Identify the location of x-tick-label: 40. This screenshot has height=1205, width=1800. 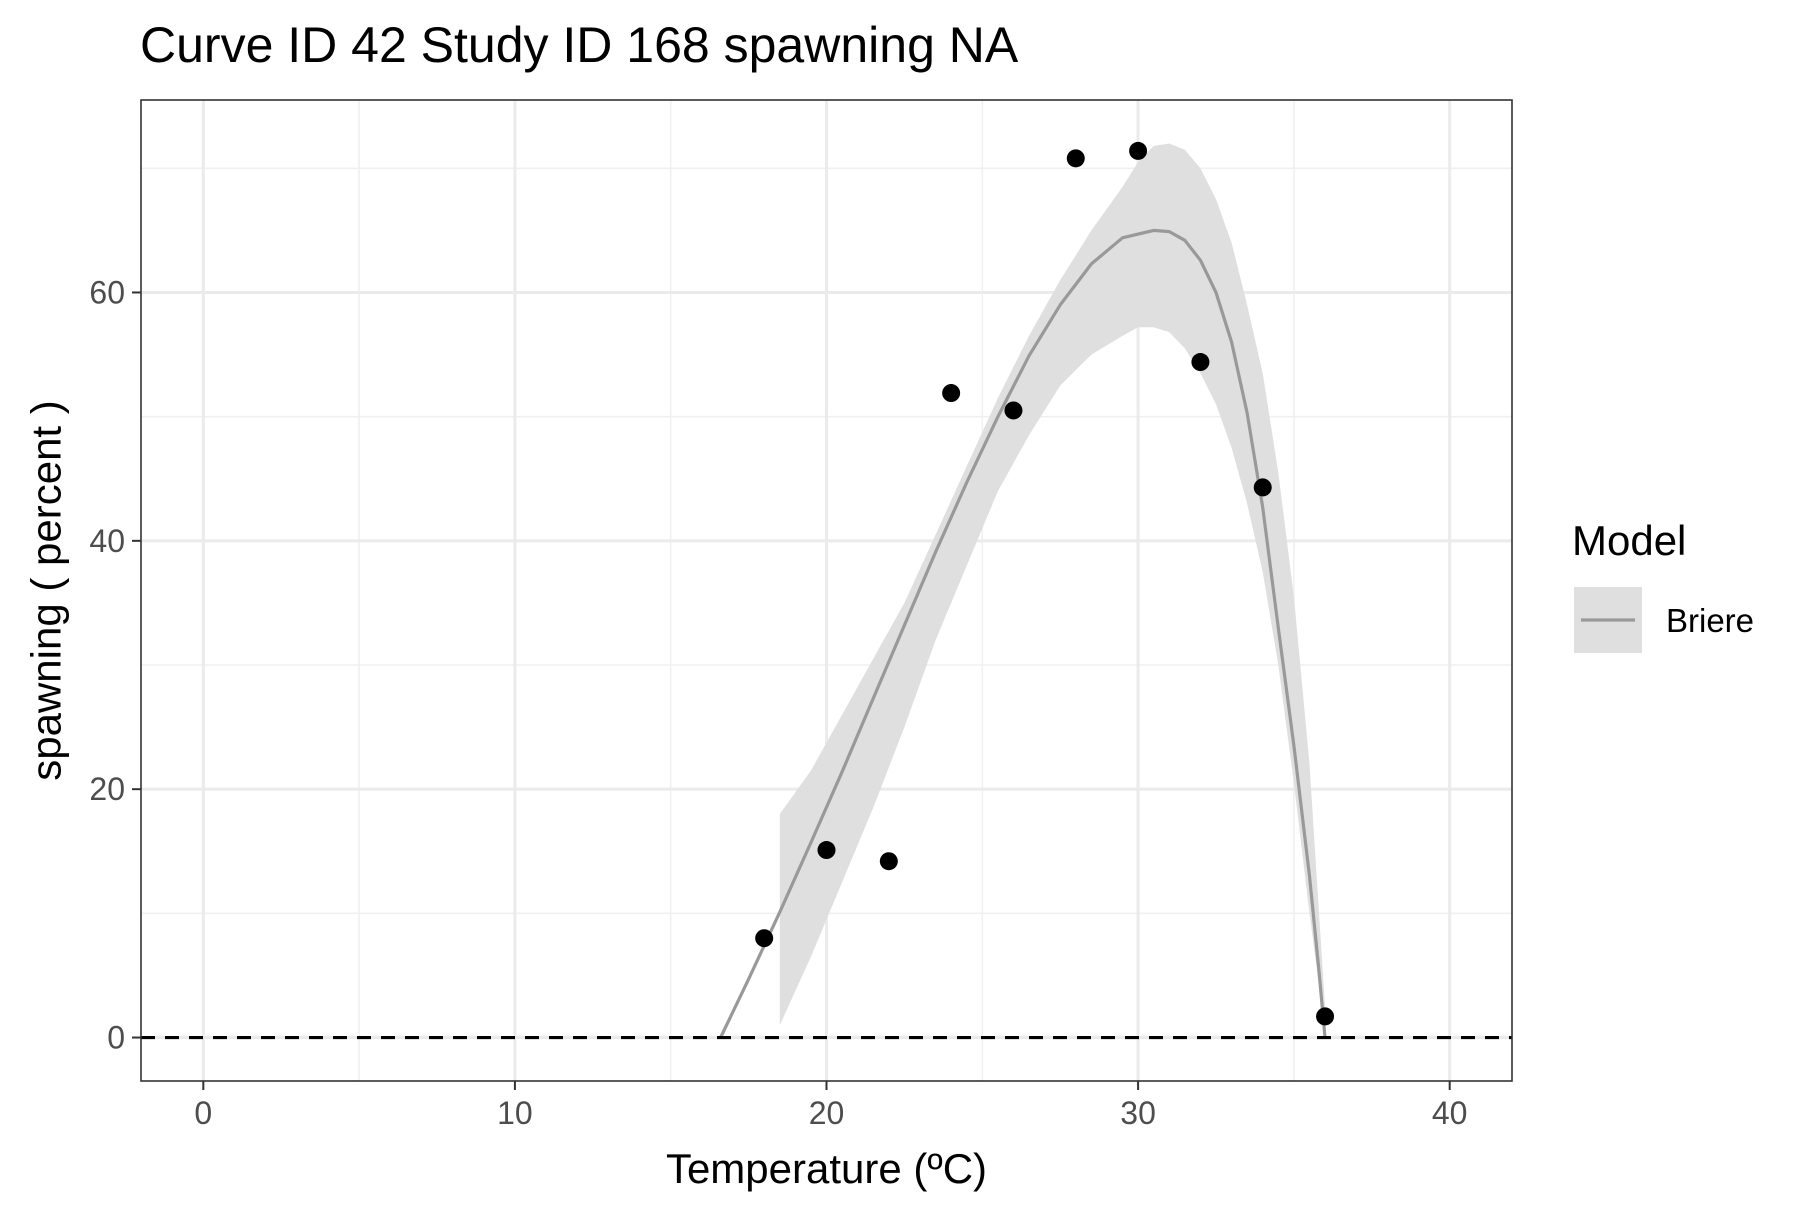
(1450, 1113).